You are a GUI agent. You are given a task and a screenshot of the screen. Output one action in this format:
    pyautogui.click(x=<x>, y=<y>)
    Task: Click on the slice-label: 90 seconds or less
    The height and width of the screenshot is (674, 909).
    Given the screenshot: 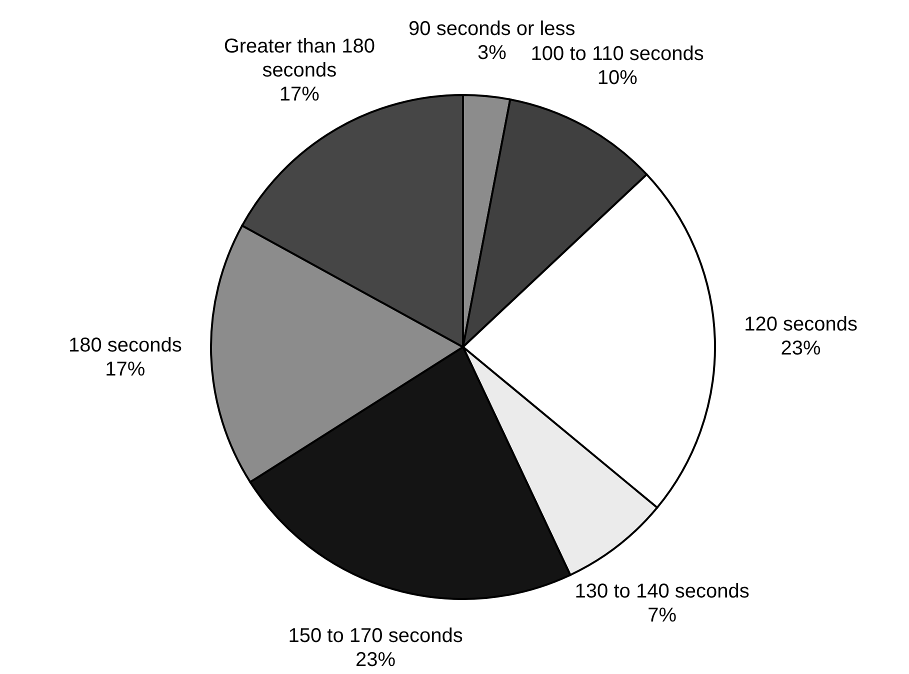 What is the action you would take?
    pyautogui.click(x=492, y=29)
    